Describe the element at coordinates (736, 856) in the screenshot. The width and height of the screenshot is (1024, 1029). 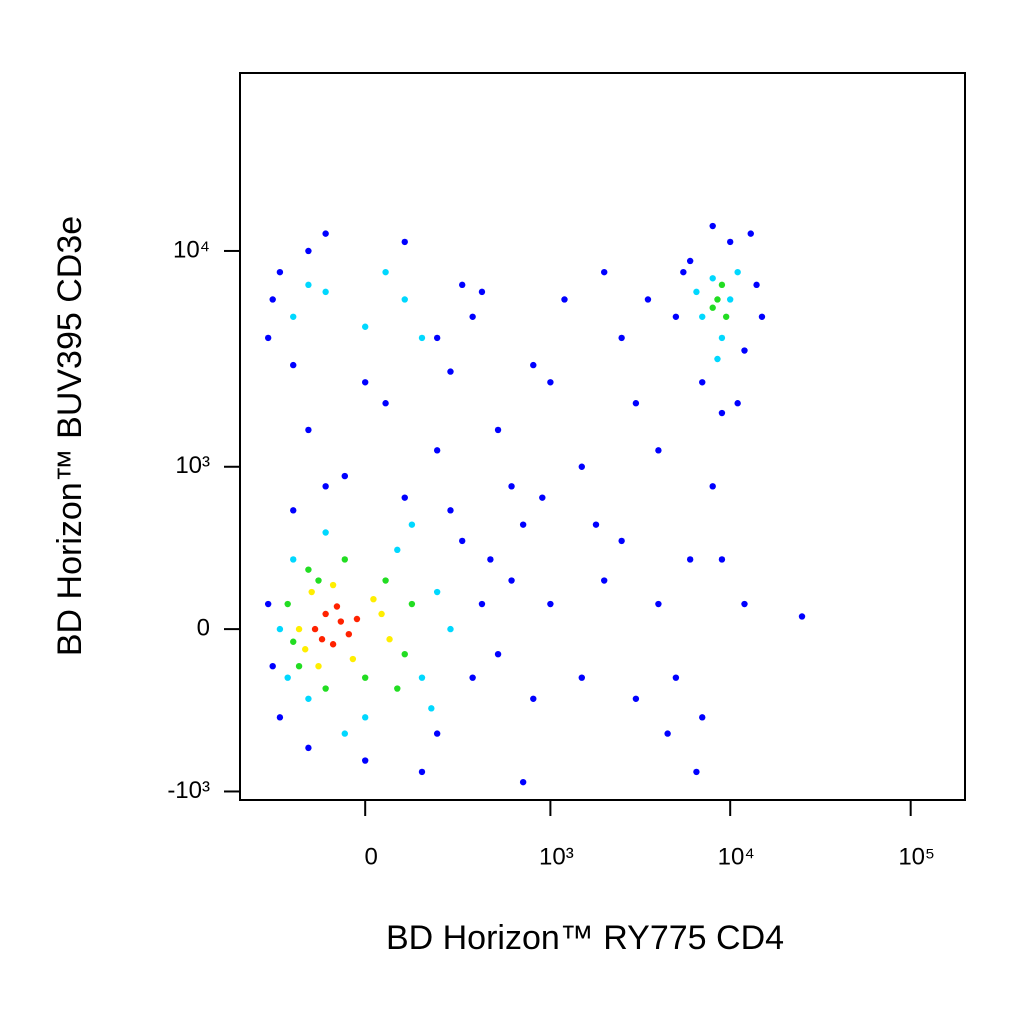
I see `x-tick-label: 10⁴` at that location.